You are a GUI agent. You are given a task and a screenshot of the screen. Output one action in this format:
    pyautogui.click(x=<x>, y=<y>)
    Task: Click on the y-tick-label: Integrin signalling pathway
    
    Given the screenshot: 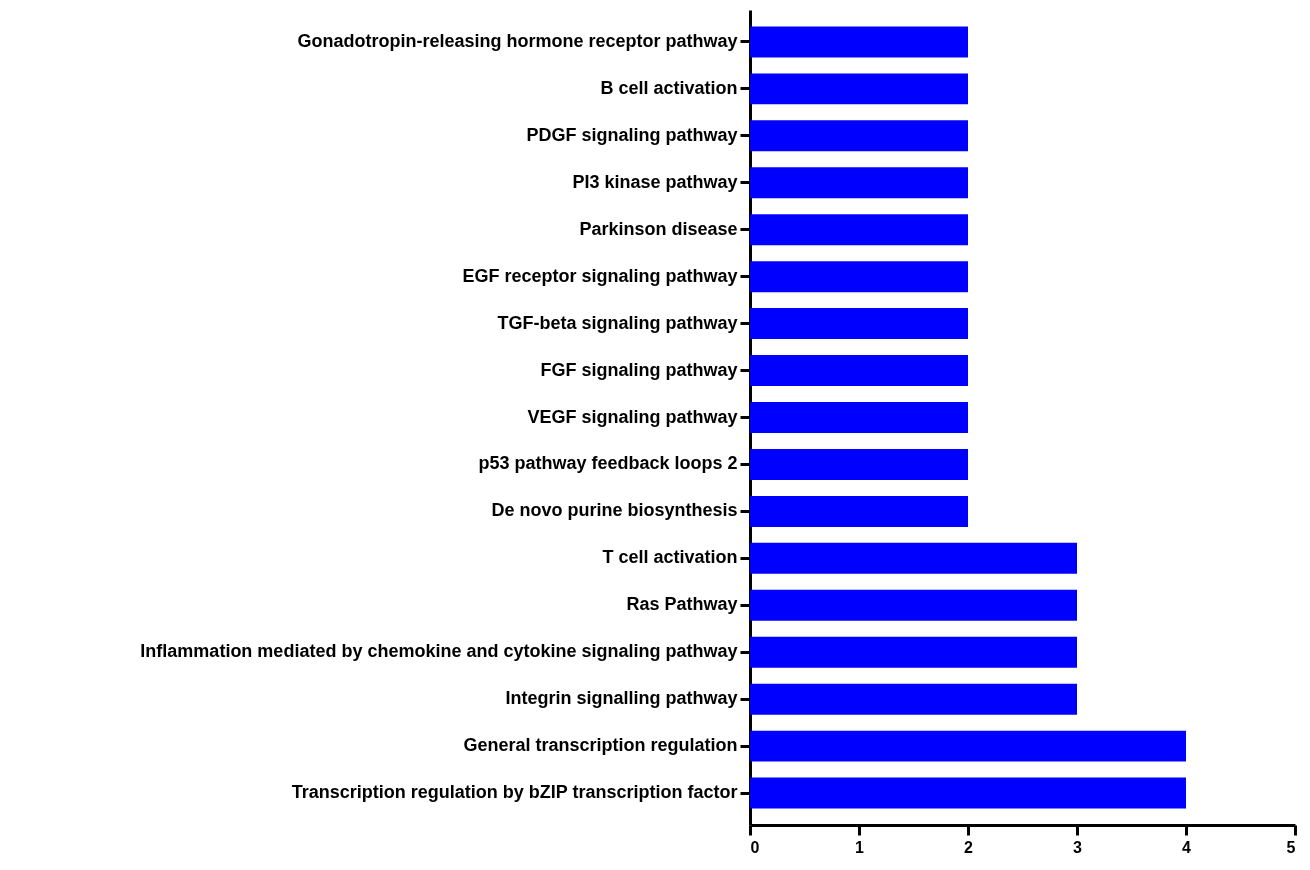 What is the action you would take?
    pyautogui.click(x=621, y=698)
    